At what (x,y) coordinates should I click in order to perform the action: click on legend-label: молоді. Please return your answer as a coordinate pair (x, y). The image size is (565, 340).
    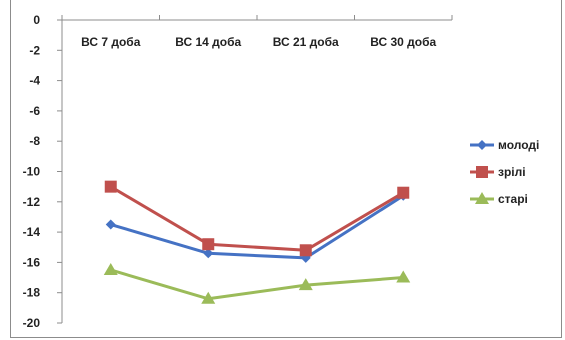
    Looking at the image, I should click on (518, 145).